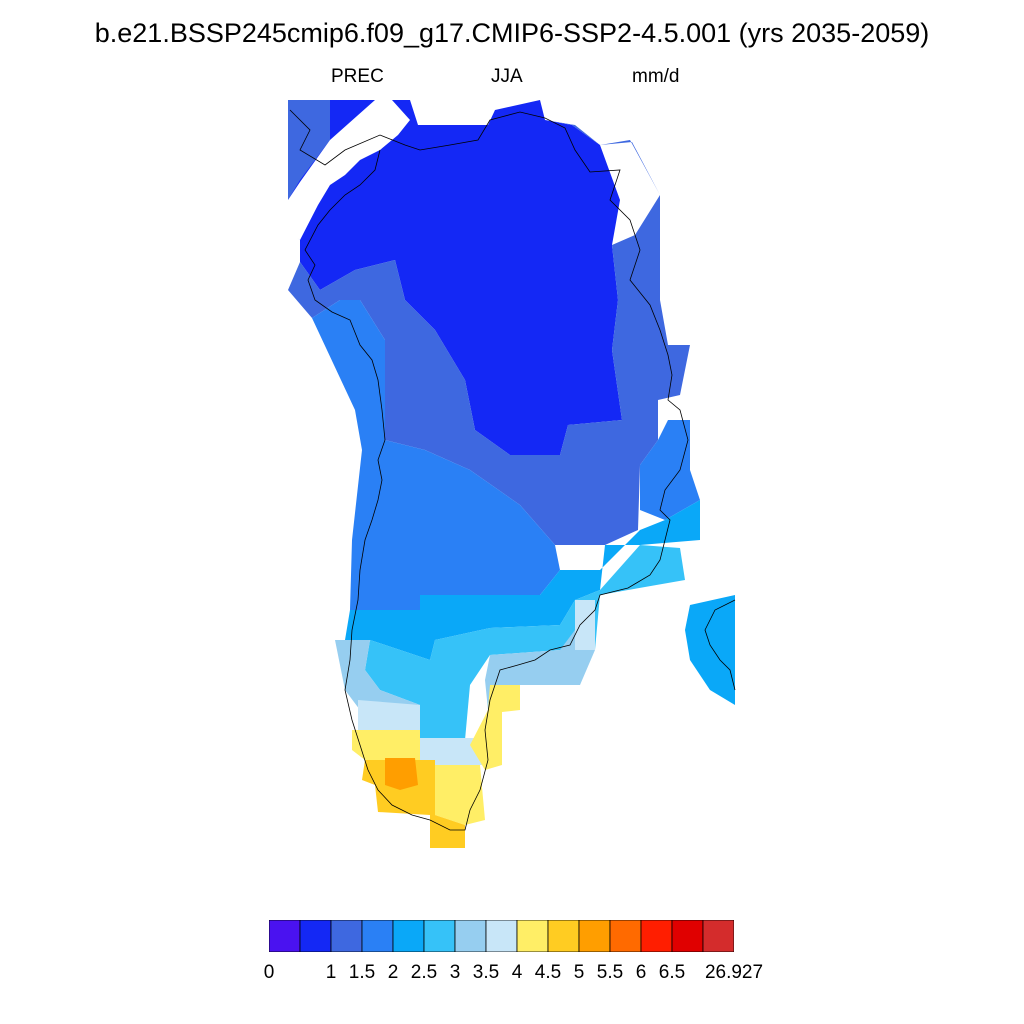 The height and width of the screenshot is (1024, 1024). Describe the element at coordinates (460, 795) in the screenshot. I see `region-4to4.5-c` at that location.